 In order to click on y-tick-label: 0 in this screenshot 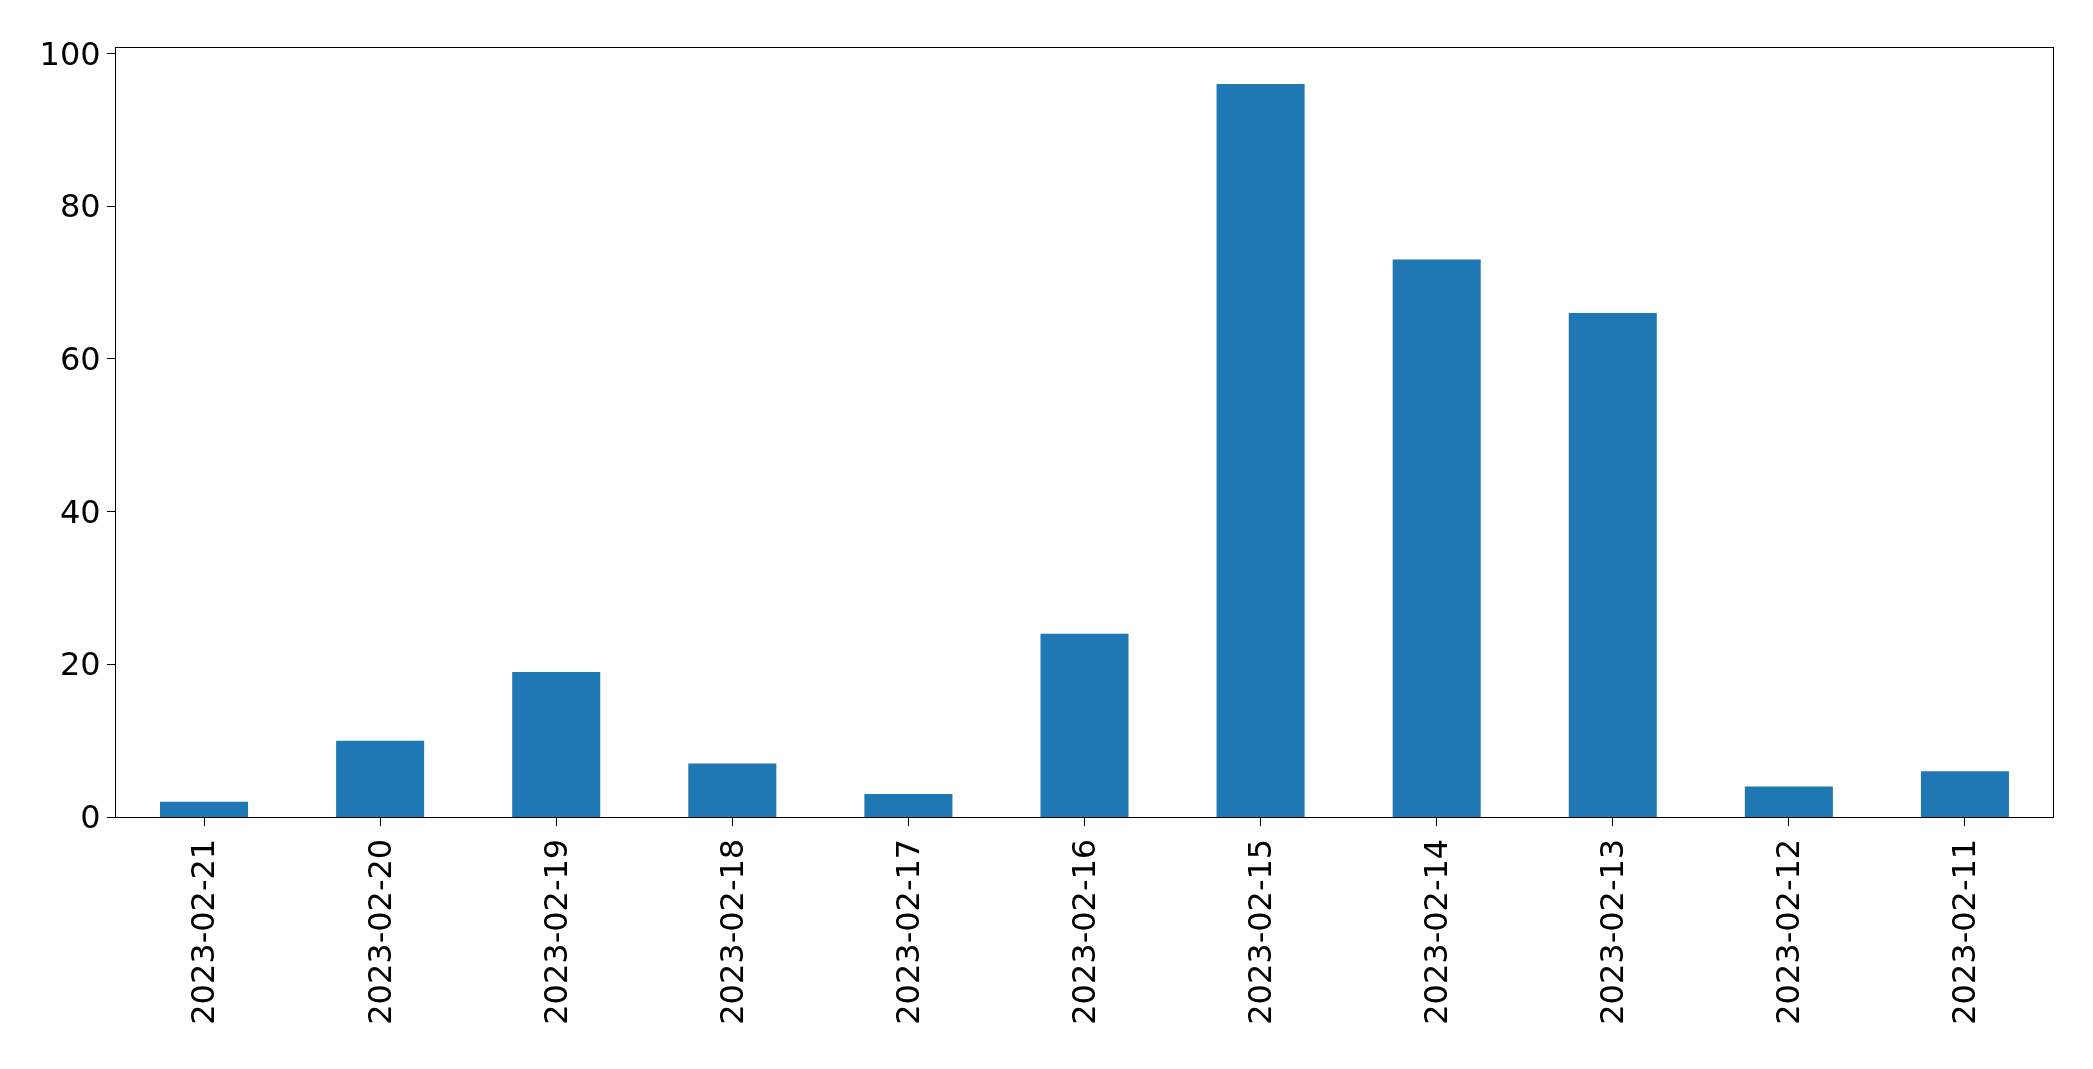, I will do `click(90, 817)`.